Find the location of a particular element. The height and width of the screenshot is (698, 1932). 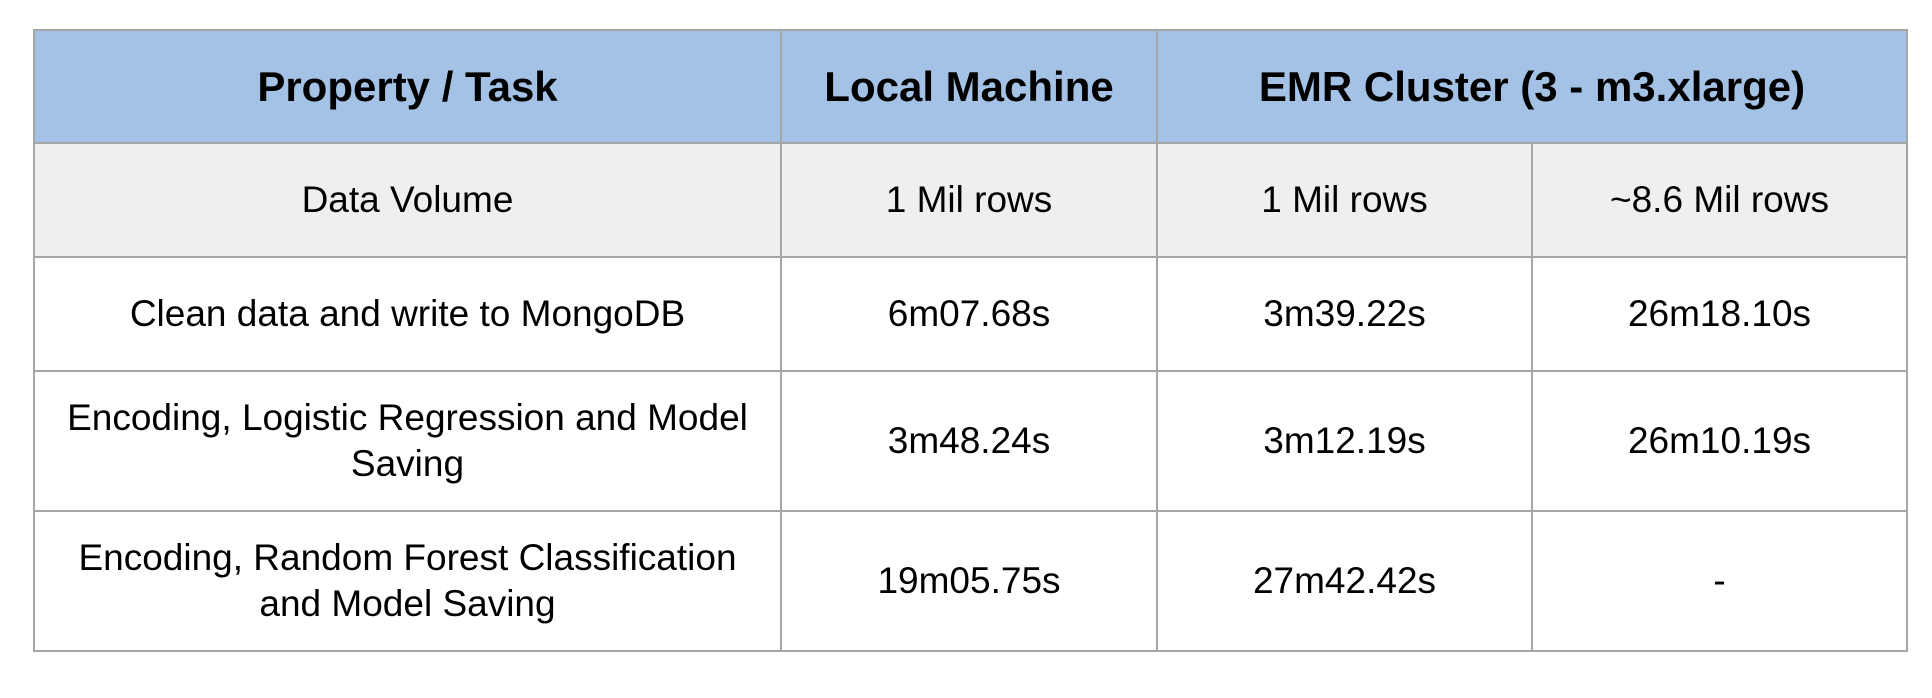

cell-emr-8mil: 26m18.10s is located at coordinates (1719, 314).